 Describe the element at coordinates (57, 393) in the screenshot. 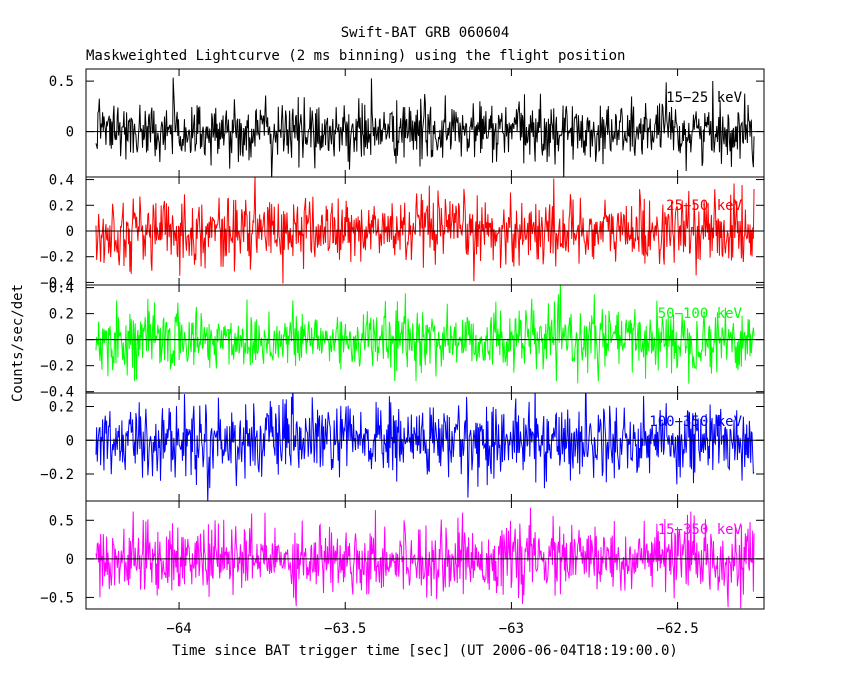

I see `y-tick-label-3-5: −0.4` at that location.